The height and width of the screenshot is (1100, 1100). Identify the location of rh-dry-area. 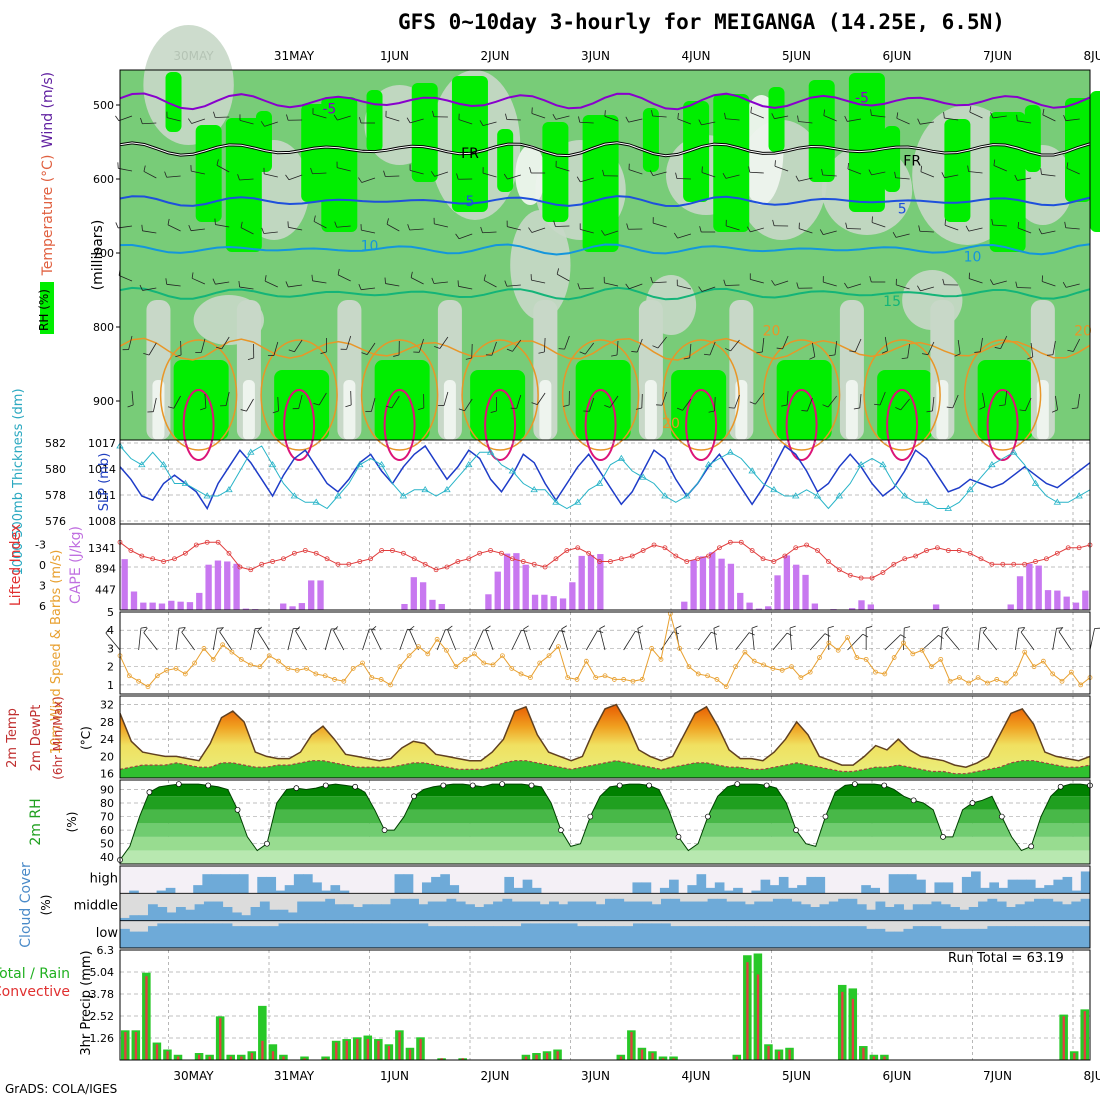
(650, 410).